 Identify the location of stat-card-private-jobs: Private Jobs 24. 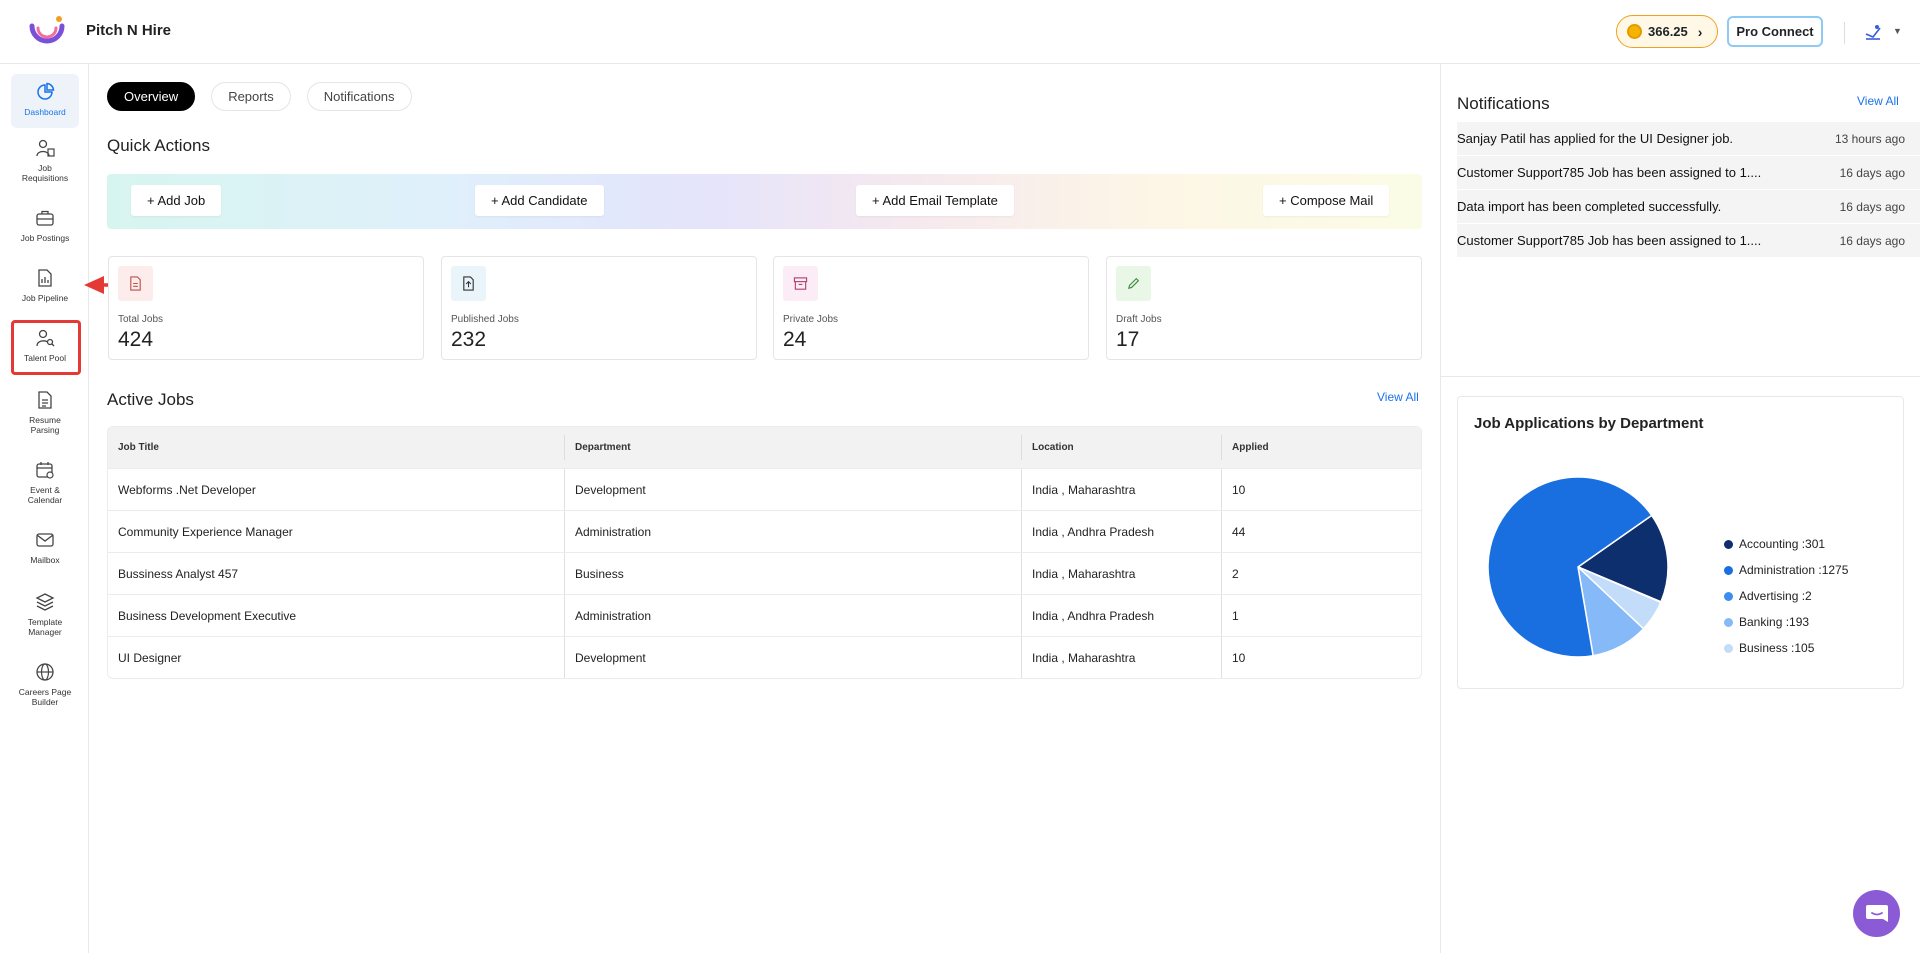
(931, 308).